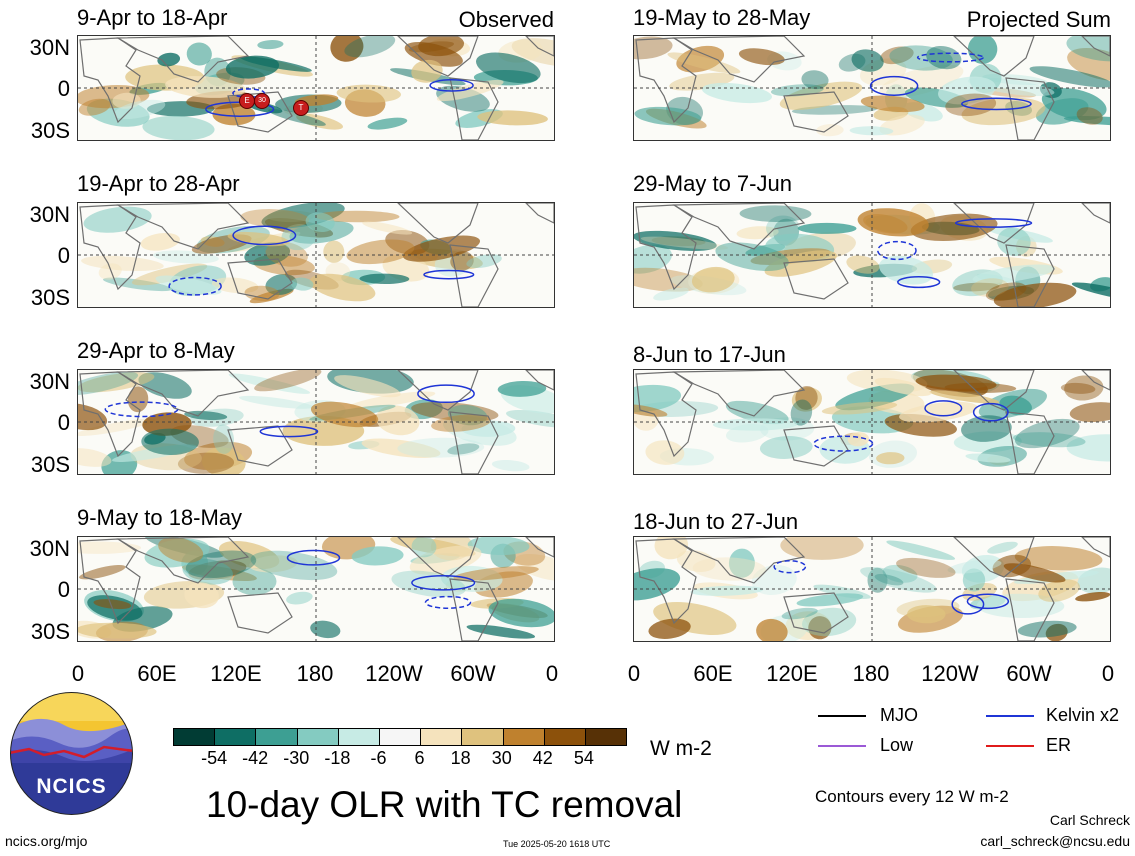  I want to click on footer-timestamp: Tue 2025-05-20 1618 UTC, so click(557, 844).